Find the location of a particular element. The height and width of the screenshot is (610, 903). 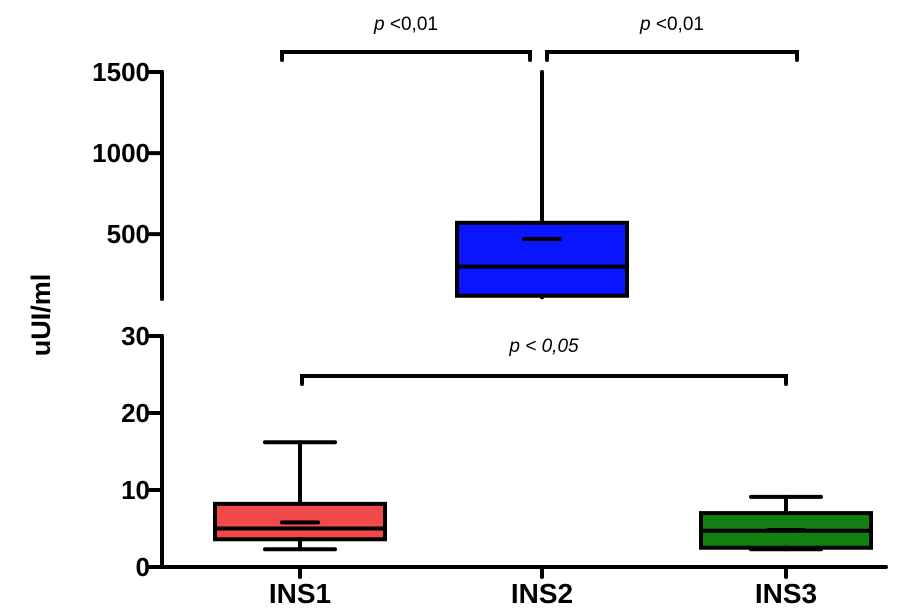

x-tick-label: INS1 is located at coordinates (300, 593).